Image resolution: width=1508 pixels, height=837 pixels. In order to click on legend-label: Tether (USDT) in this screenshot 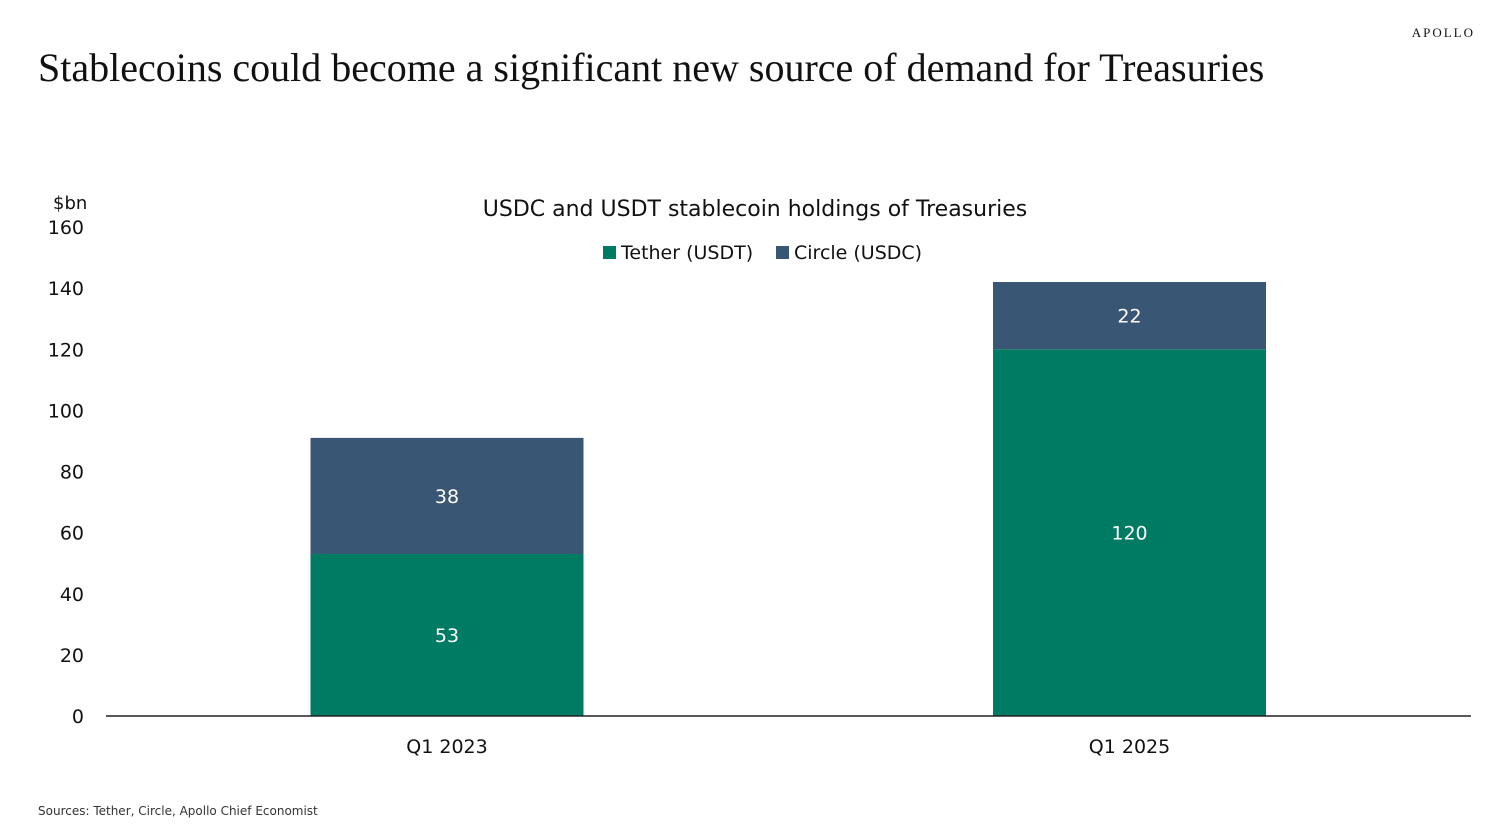, I will do `click(686, 253)`.